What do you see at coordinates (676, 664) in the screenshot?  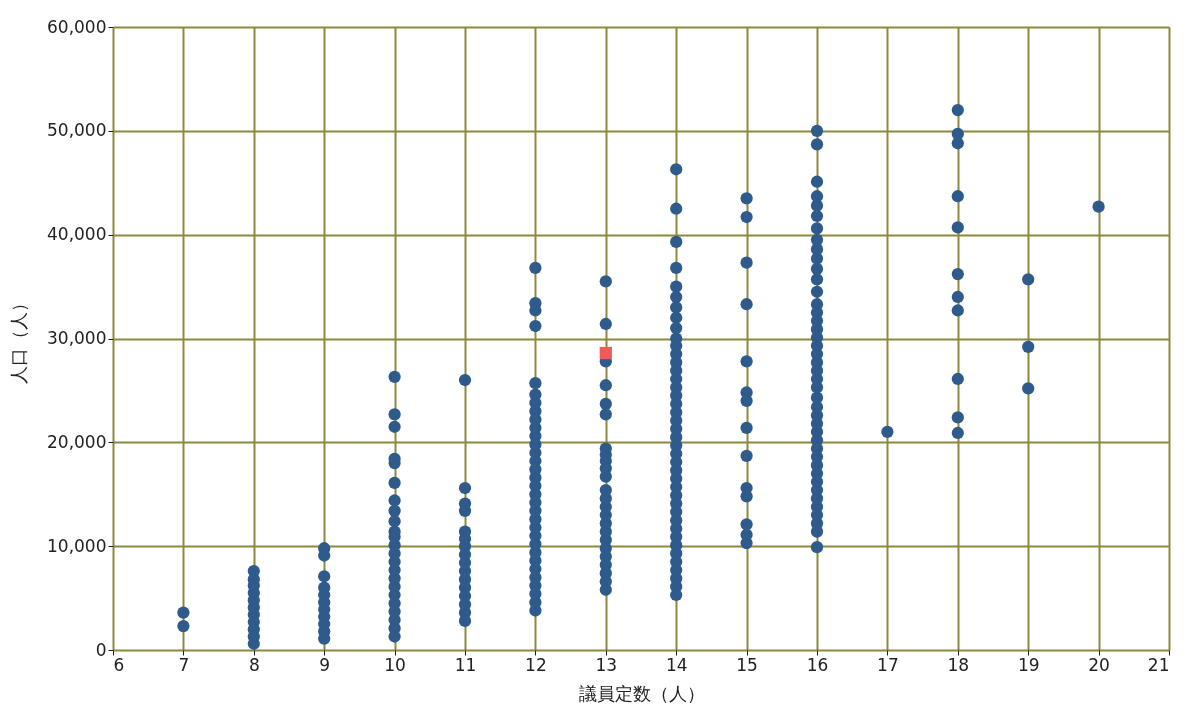 I see `x-tick-label: 14` at bounding box center [676, 664].